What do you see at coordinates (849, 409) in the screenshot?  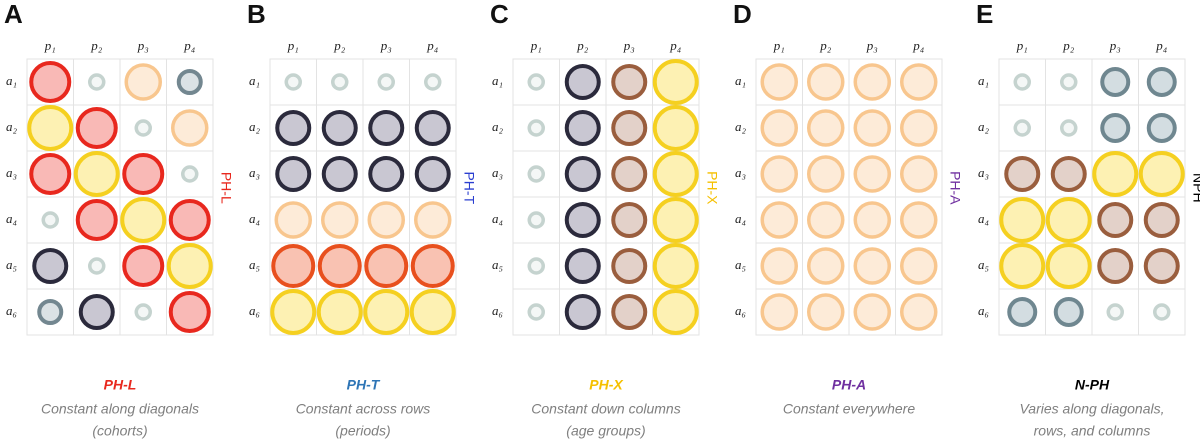 I see `panel-description: Constant everywhere` at bounding box center [849, 409].